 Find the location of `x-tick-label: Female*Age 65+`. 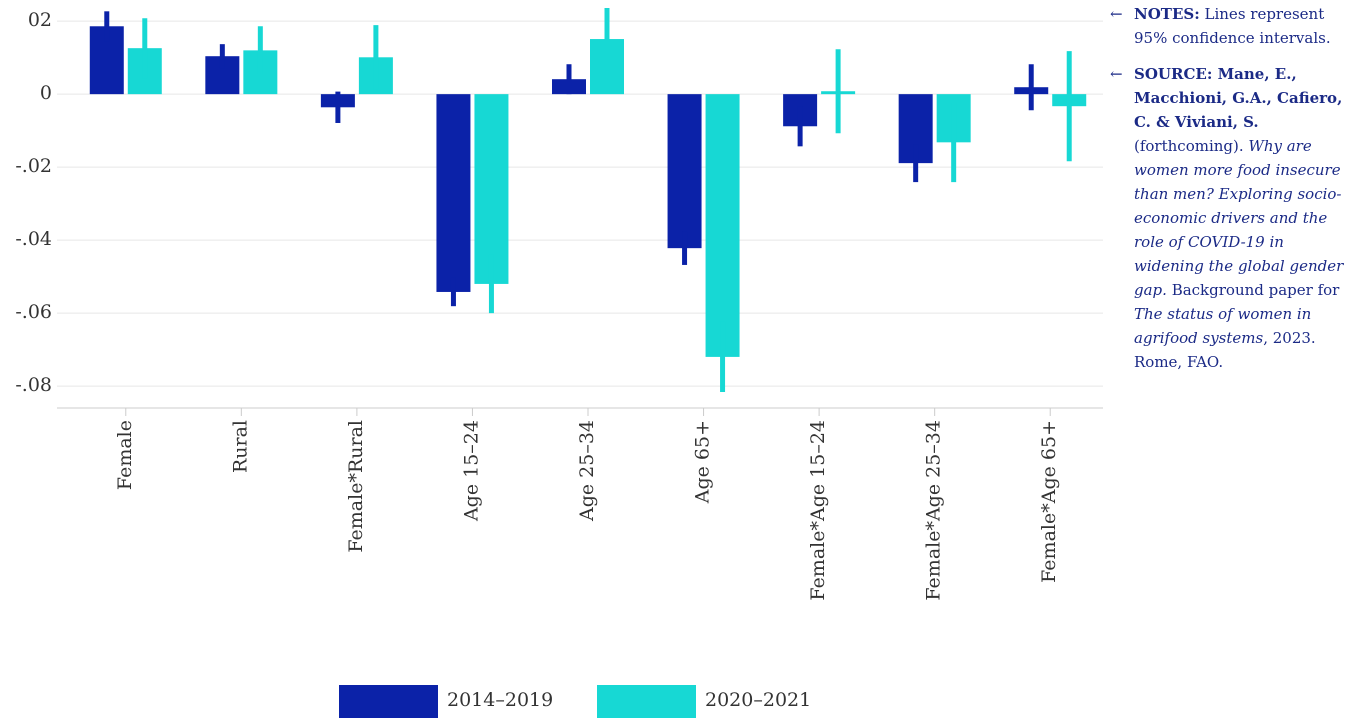

x-tick-label: Female*Age 65+ is located at coordinates (1049, 501).